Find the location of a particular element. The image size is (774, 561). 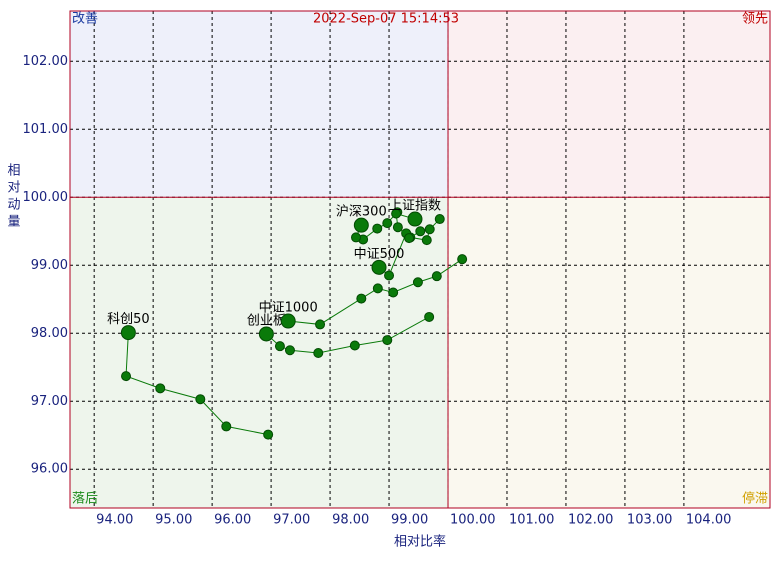

series-label: 中证1000 is located at coordinates (288, 308).